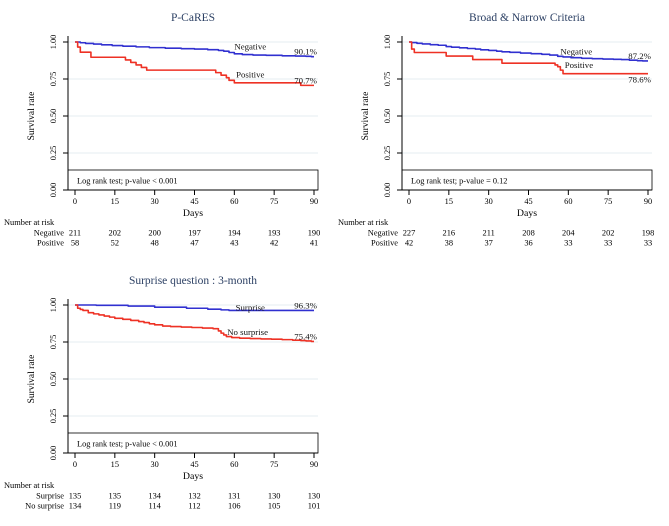 This screenshot has height=526, width=669. Describe the element at coordinates (115, 506) in the screenshot. I see `risk-value: 119` at that location.